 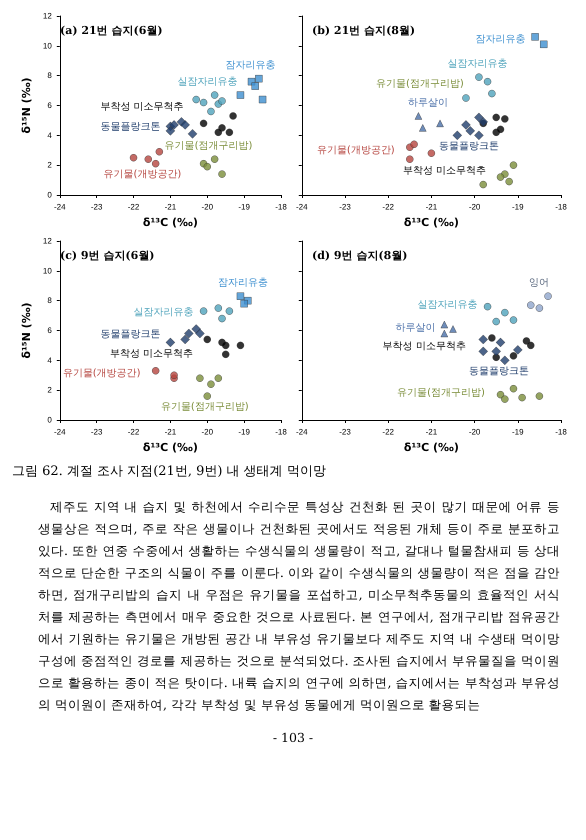 I want to click on text: (d) 9번 습지(8월), so click(x=360, y=255).